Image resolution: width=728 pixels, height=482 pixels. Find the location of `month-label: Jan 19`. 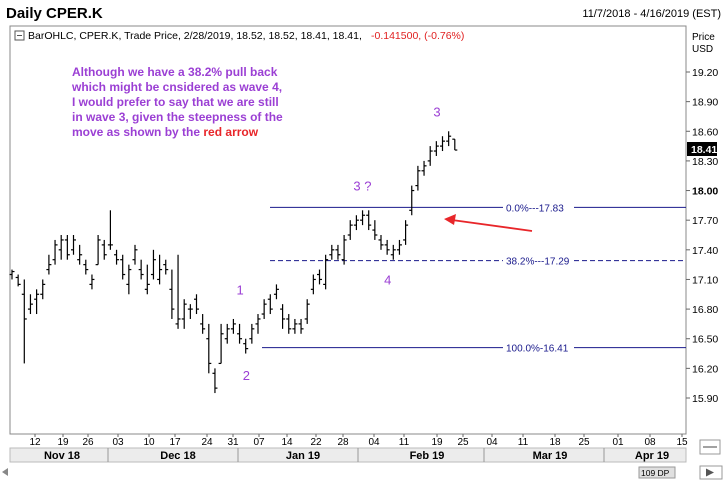

month-label: Jan 19 is located at coordinates (303, 456).